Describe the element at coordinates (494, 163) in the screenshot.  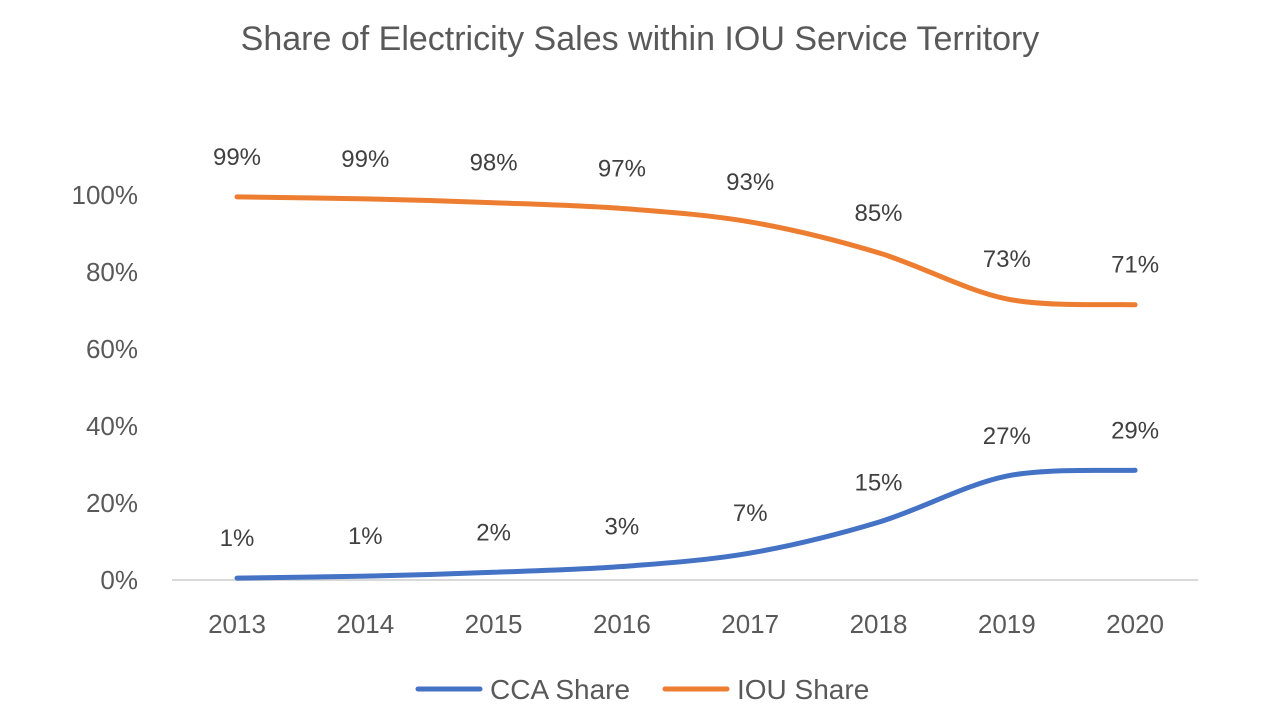
I see `data-label-iou-share: 98%` at that location.